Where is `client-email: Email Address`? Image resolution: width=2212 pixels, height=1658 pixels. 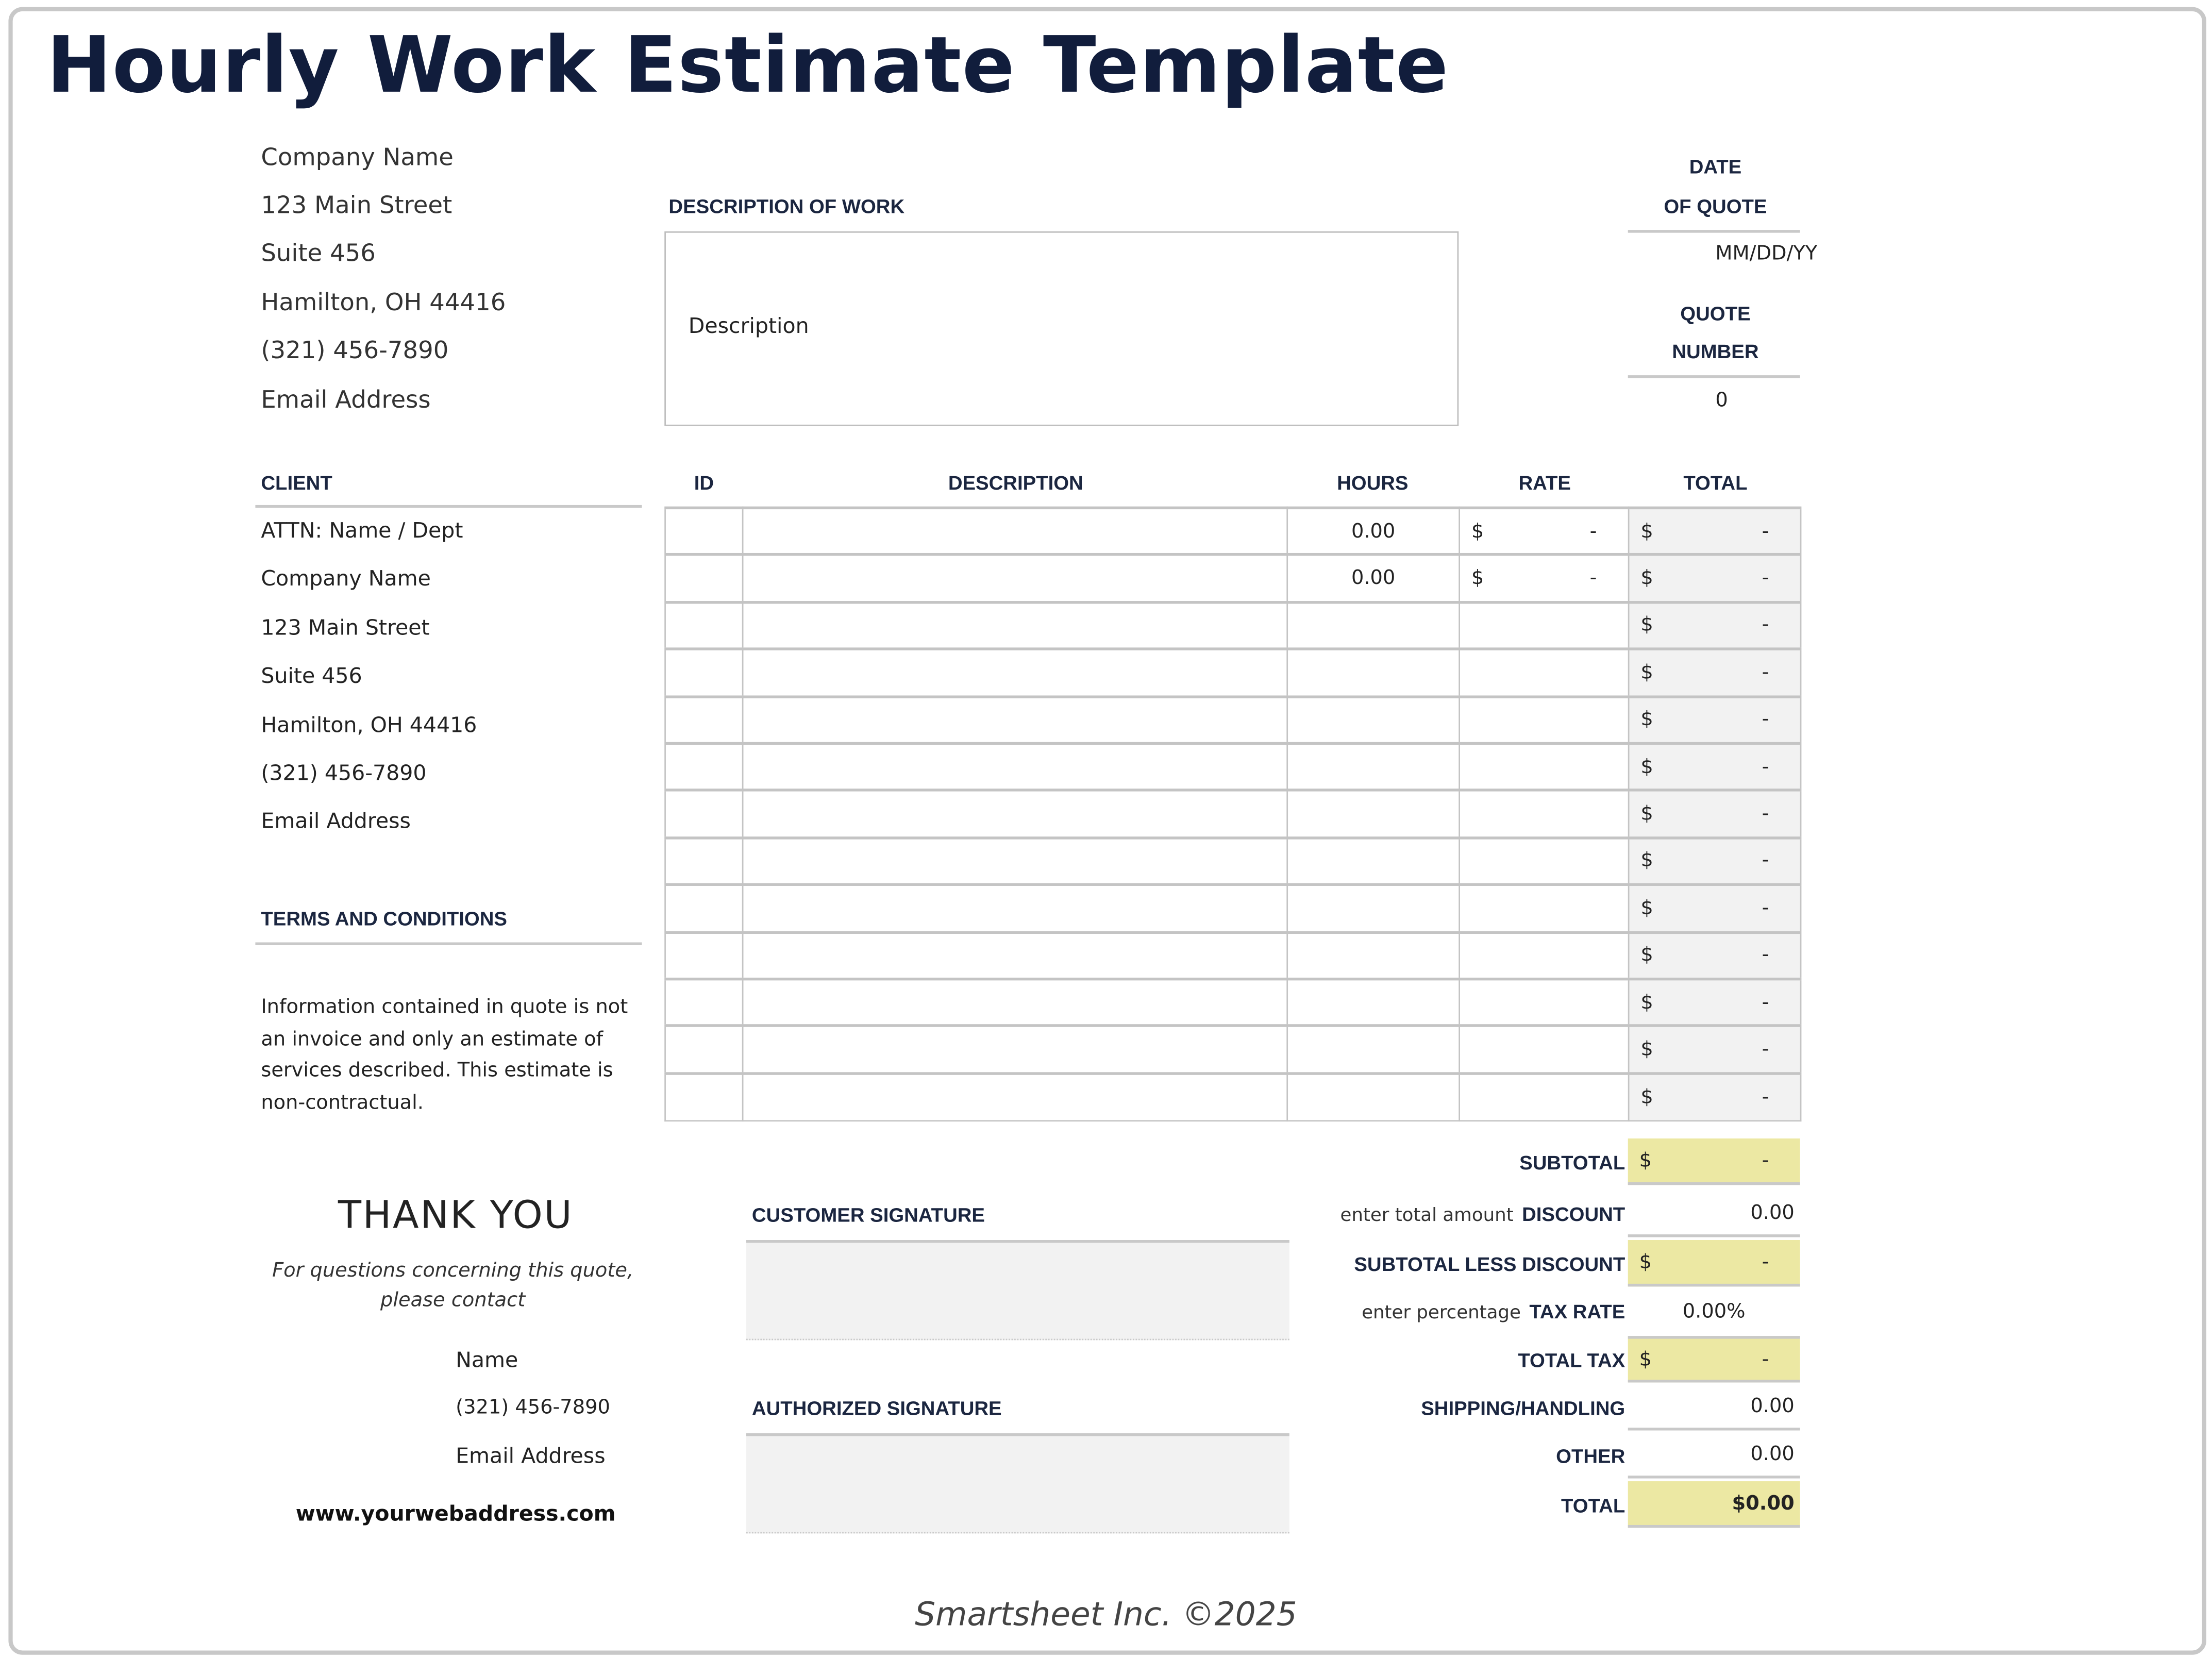 client-email: Email Address is located at coordinates (336, 821).